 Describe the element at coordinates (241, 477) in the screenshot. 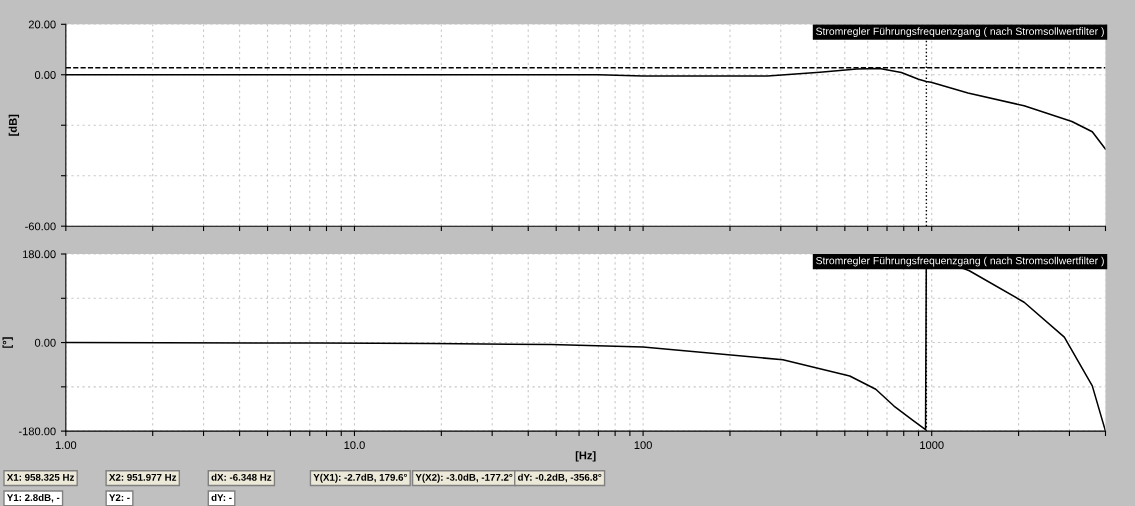

I see `text: dX: -6.348 Hz` at that location.